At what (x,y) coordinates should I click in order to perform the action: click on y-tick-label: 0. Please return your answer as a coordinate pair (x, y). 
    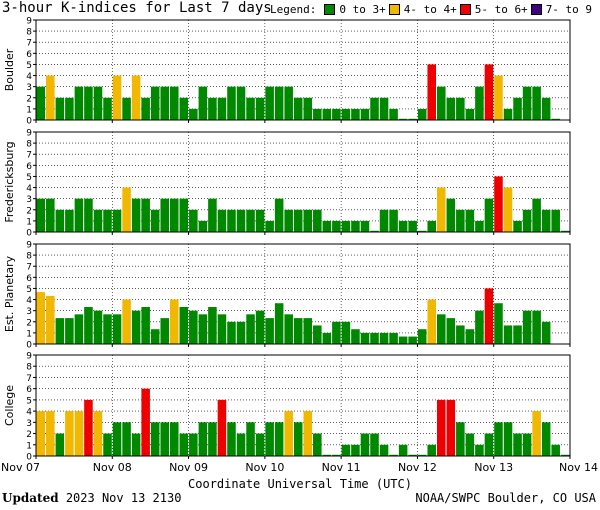
    Looking at the image, I should click on (29, 346).